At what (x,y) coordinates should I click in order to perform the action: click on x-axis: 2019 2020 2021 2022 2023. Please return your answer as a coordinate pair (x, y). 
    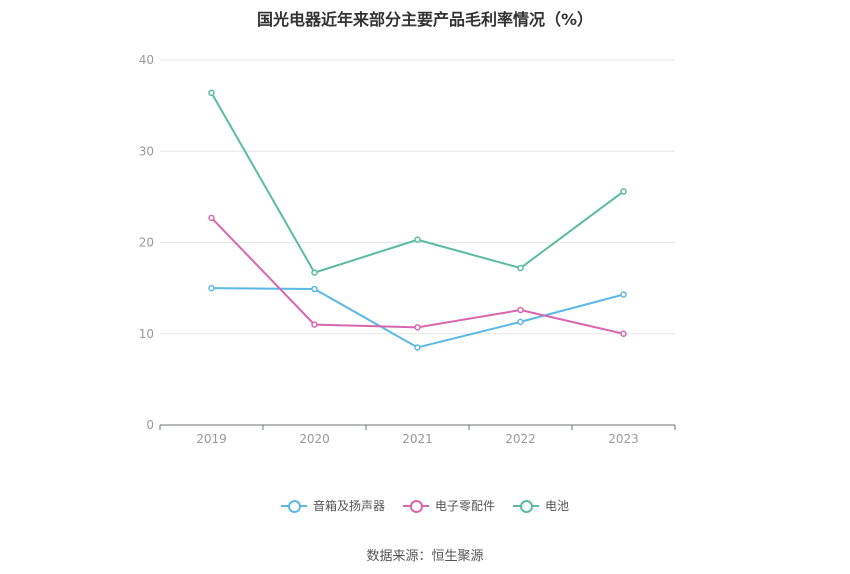
    Looking at the image, I should click on (417, 435).